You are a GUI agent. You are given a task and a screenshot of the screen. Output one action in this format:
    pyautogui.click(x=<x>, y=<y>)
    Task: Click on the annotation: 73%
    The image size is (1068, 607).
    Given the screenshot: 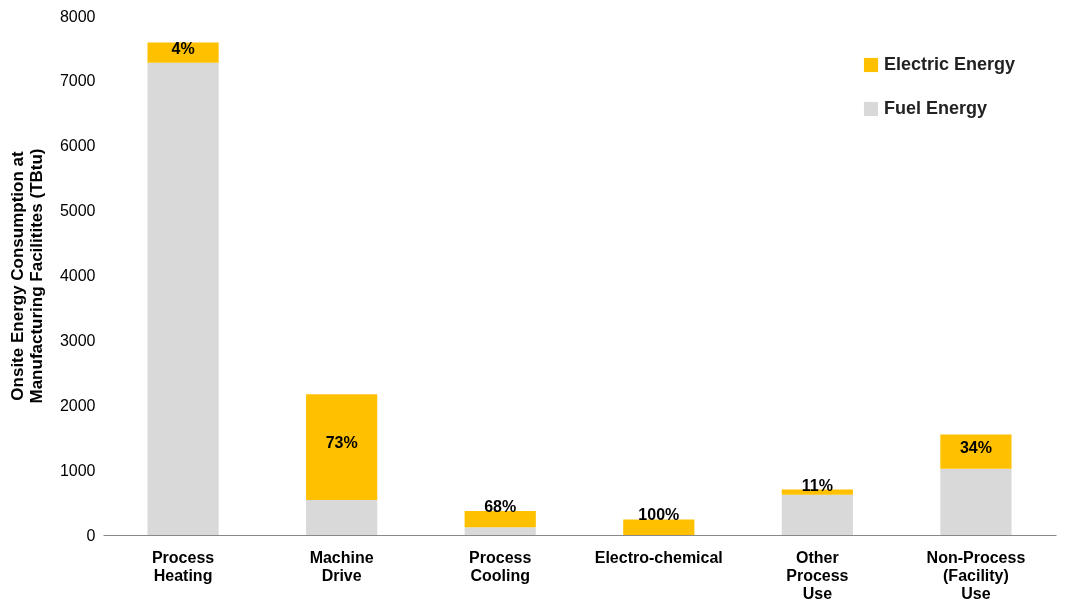 What is the action you would take?
    pyautogui.click(x=341, y=443)
    